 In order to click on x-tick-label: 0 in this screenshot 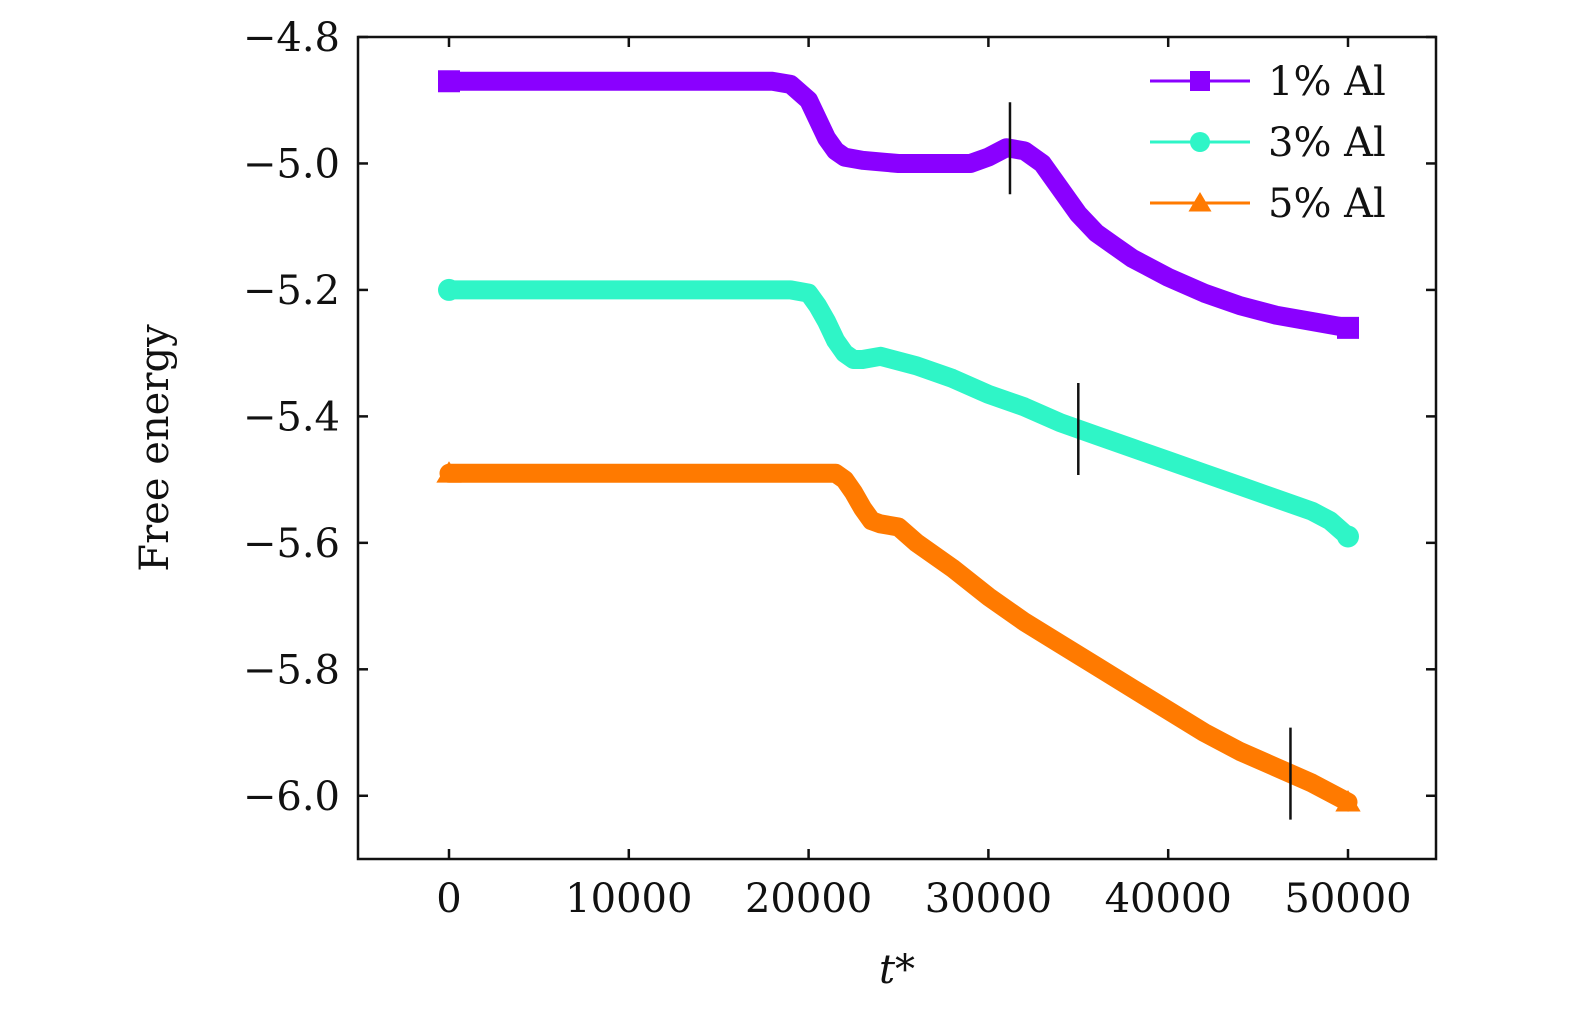, I will do `click(448, 899)`.